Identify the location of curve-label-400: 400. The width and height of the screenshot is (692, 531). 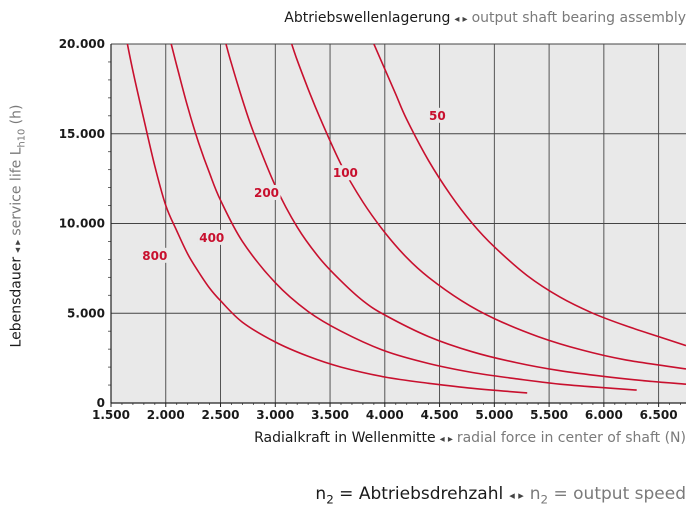
(211, 238).